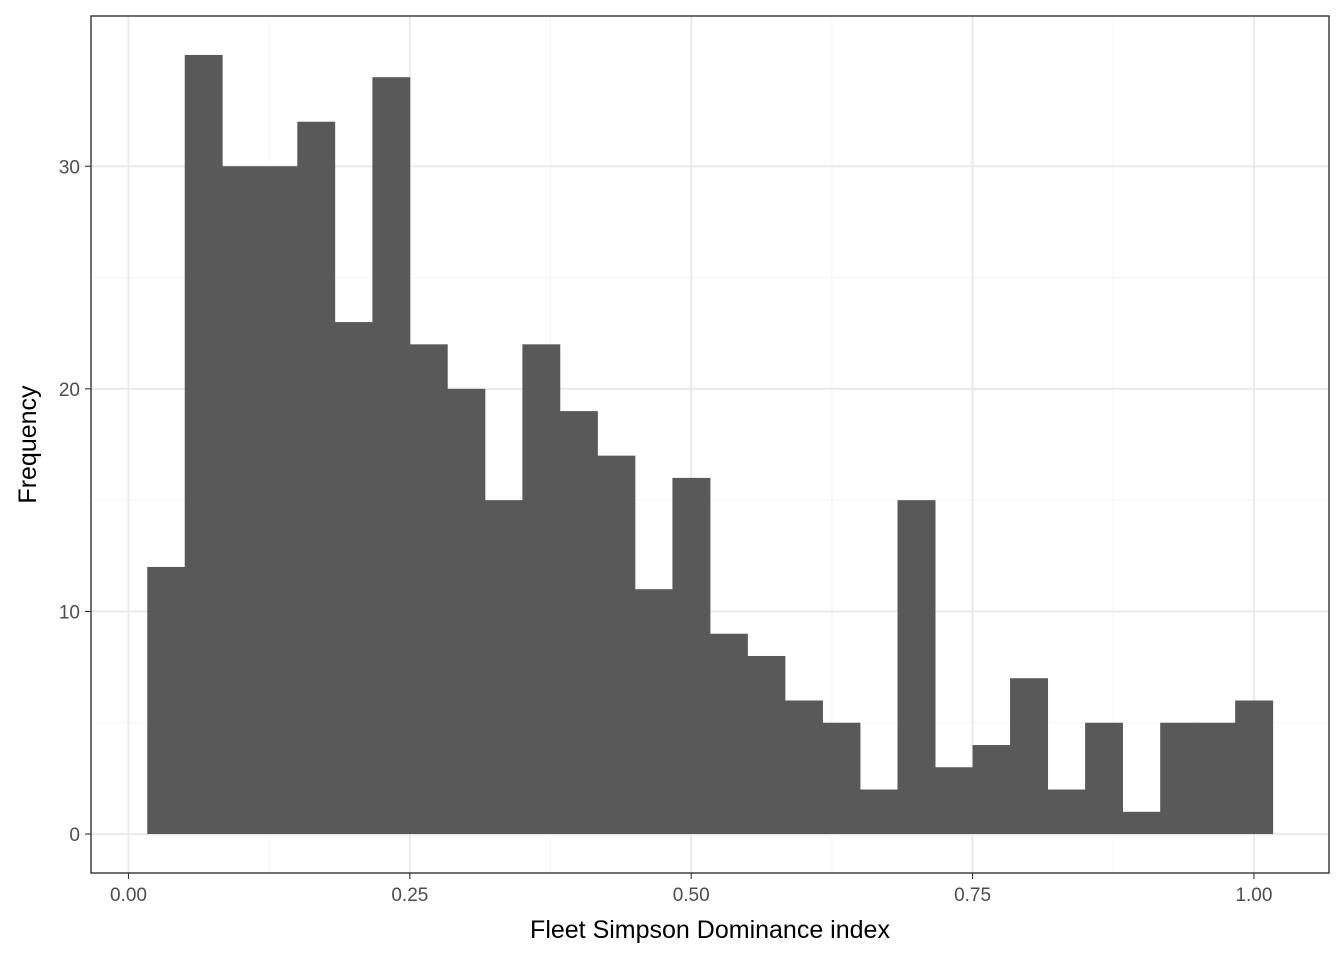 Image resolution: width=1344 pixels, height=960 pixels. Describe the element at coordinates (69, 167) in the screenshot. I see `y-tick-label: 30` at that location.